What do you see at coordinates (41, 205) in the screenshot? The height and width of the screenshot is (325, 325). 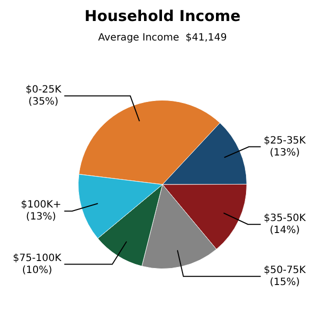 I see `slice-label: $100K+` at bounding box center [41, 205].